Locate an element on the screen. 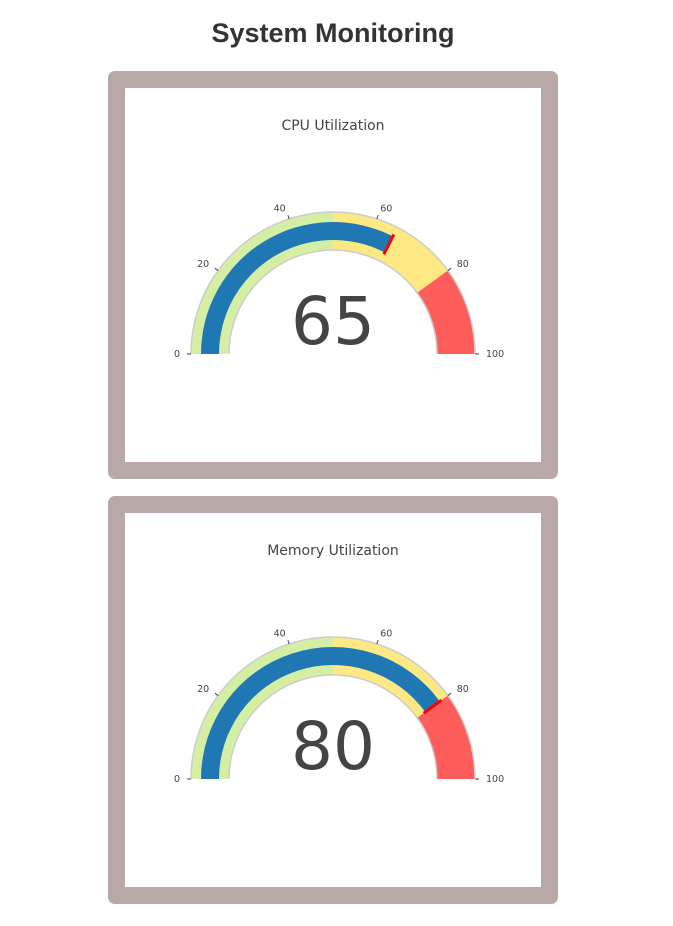 This screenshot has width=673, height=926. memory-gauge-chart: Memory Utilization 0 20 40 60 80 100 80 is located at coordinates (339, 664).